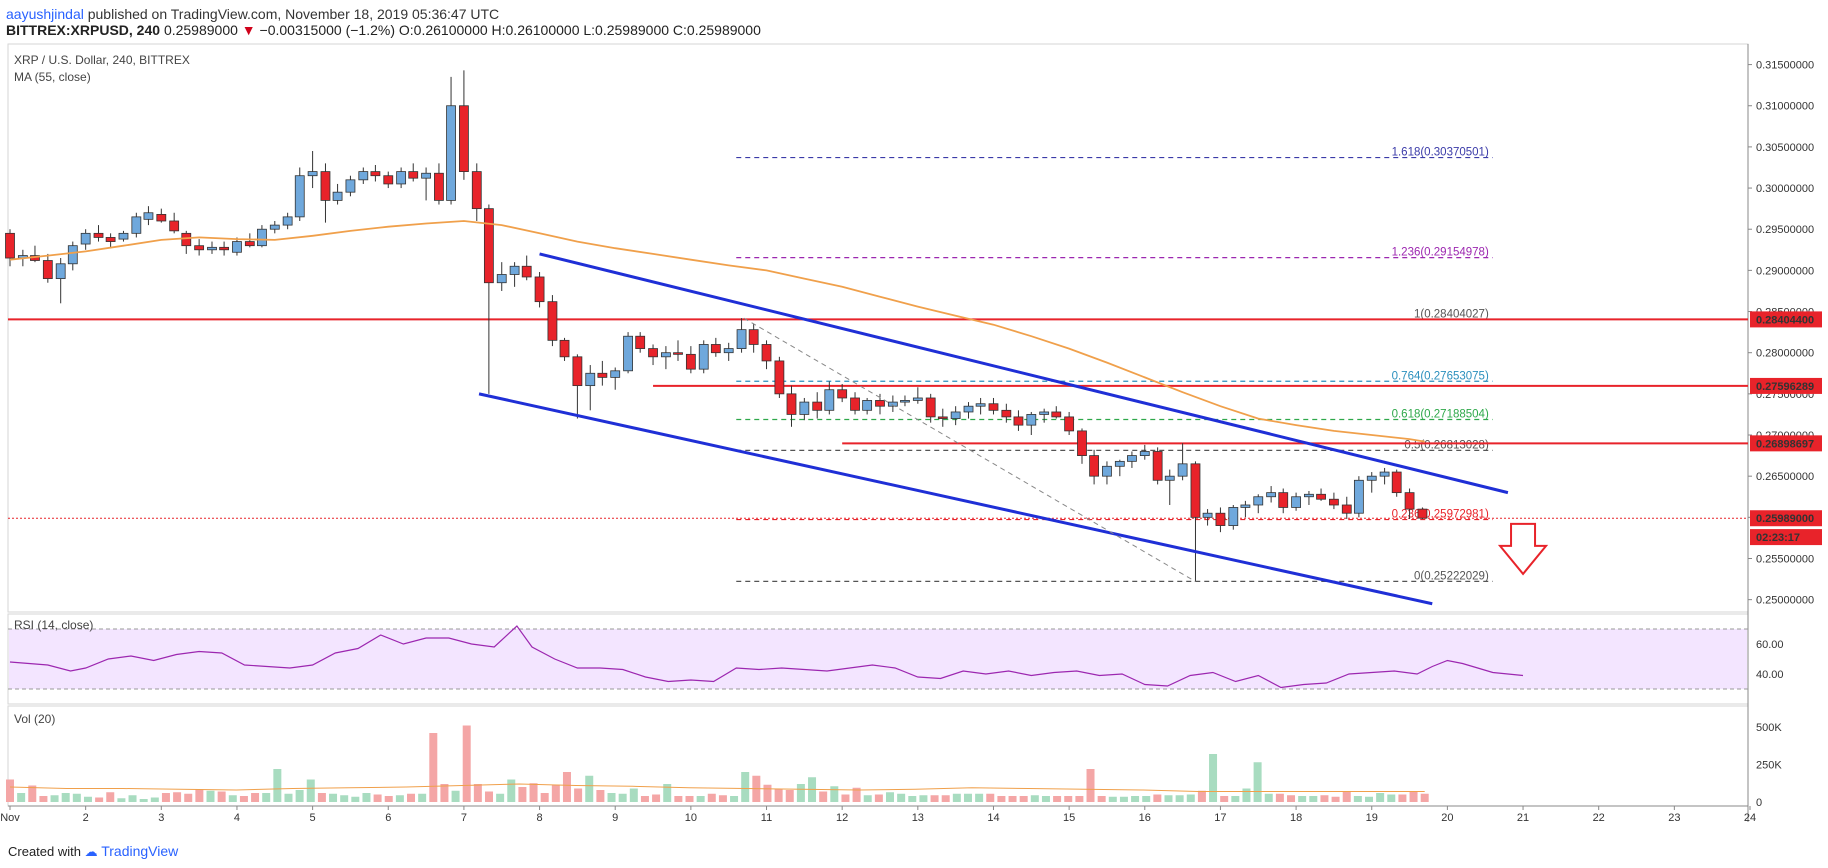  I want to click on fib-trend-line, so click(969, 449).